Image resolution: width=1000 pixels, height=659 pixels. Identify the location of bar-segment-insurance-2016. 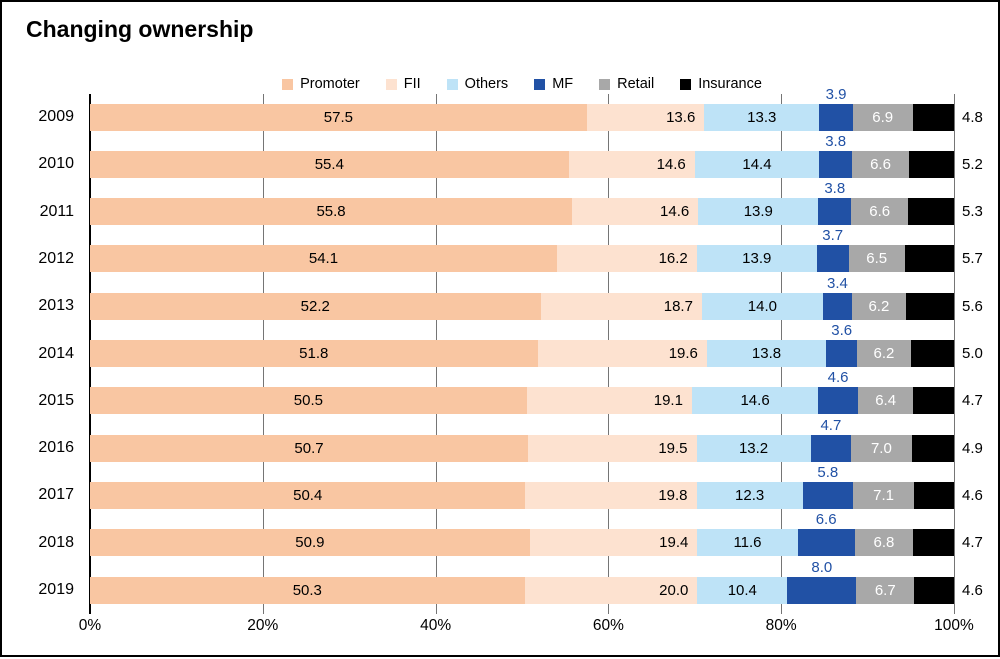
(932, 448).